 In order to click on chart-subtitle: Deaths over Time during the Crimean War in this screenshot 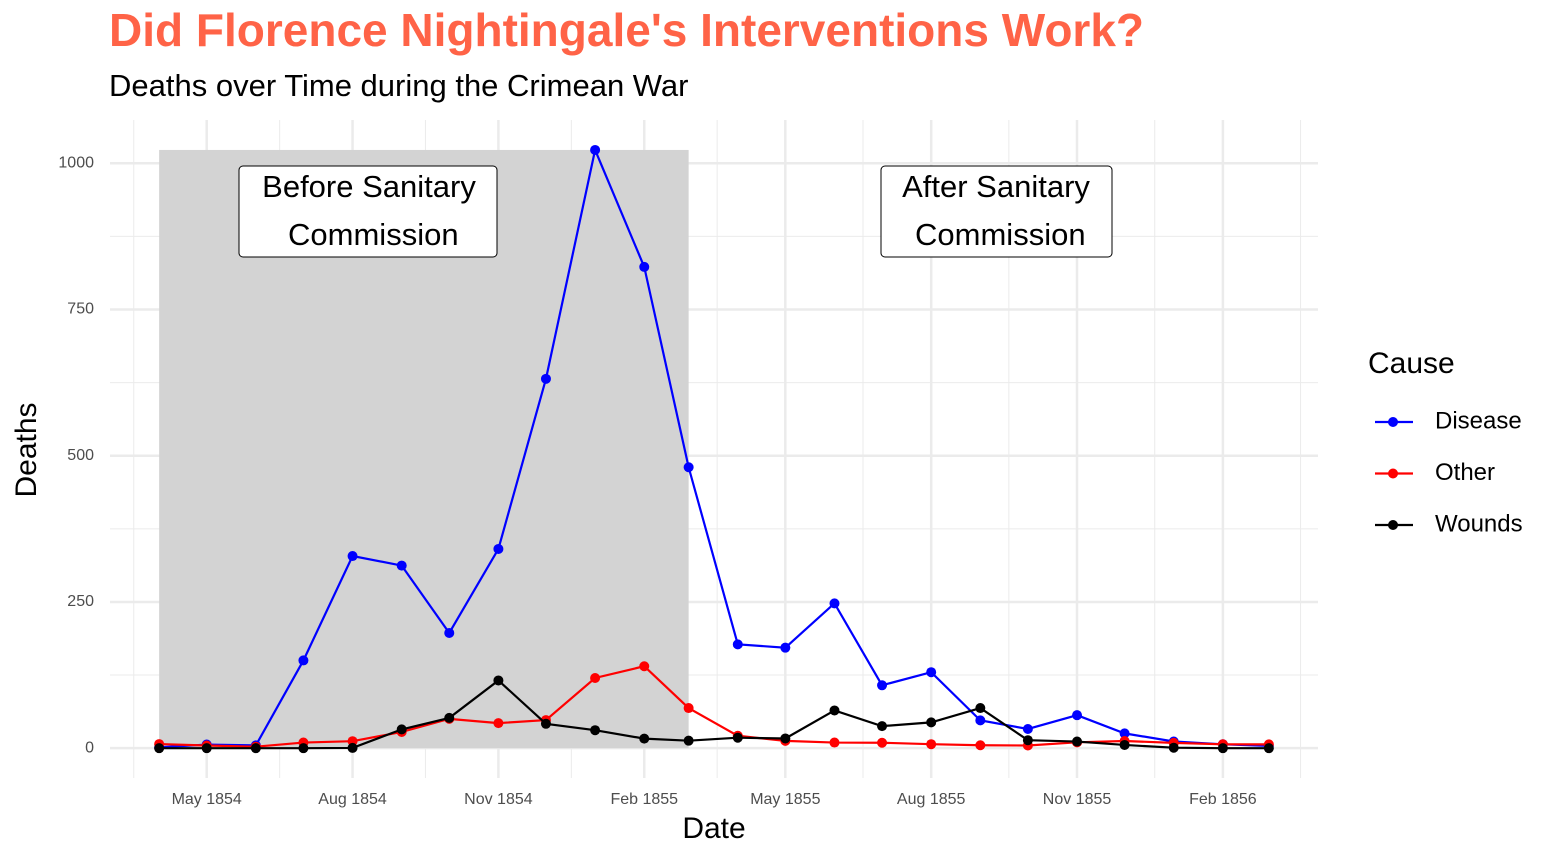, I will do `click(398, 85)`.